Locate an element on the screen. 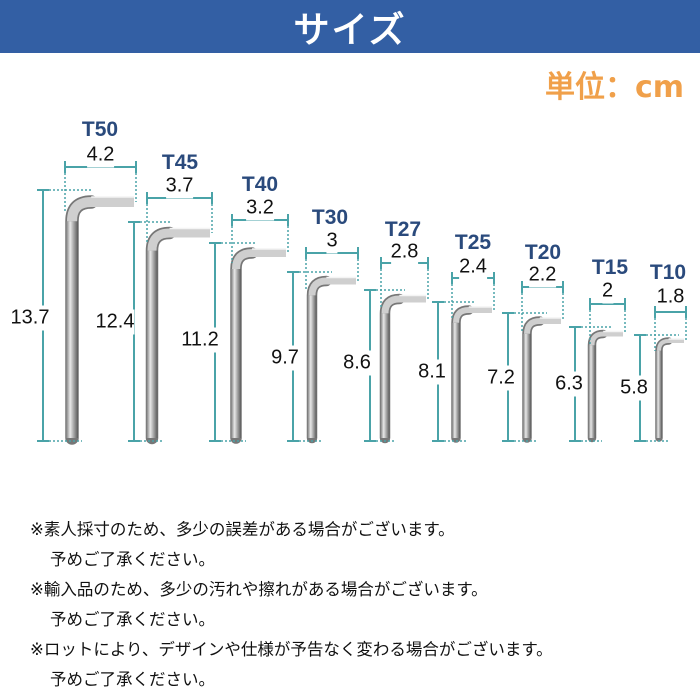  width-value: 2.8 is located at coordinates (404, 252).